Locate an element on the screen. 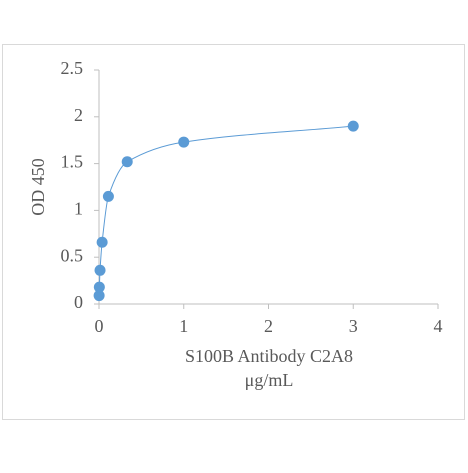 The image size is (468, 473). x-tick-label: 4 is located at coordinates (438, 326).